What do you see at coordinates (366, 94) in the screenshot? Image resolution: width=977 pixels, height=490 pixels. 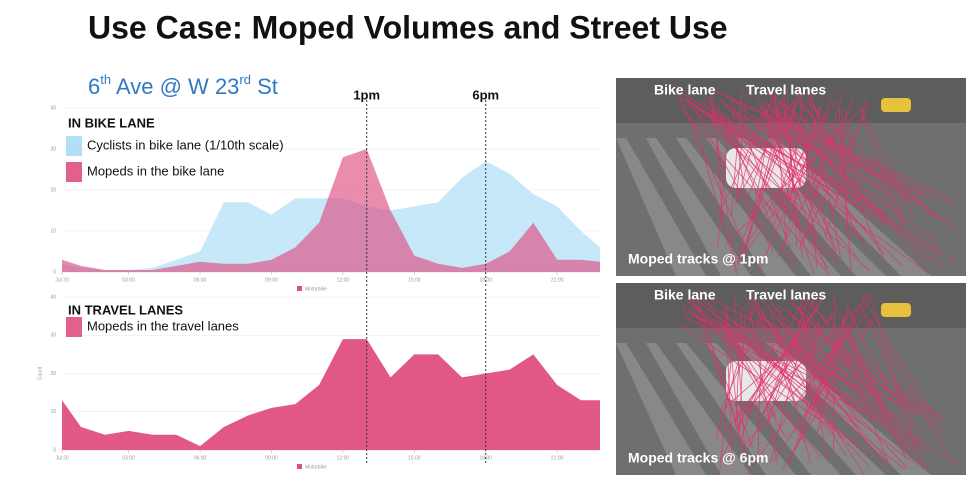 I see `annotation-label: 1pm` at bounding box center [366, 94].